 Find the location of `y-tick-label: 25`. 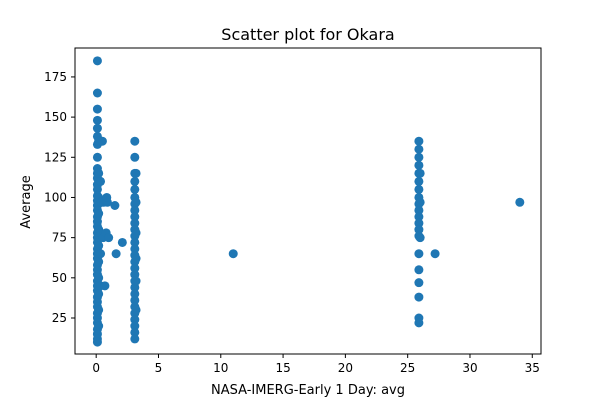

y-tick-label: 25 is located at coordinates (59, 318).